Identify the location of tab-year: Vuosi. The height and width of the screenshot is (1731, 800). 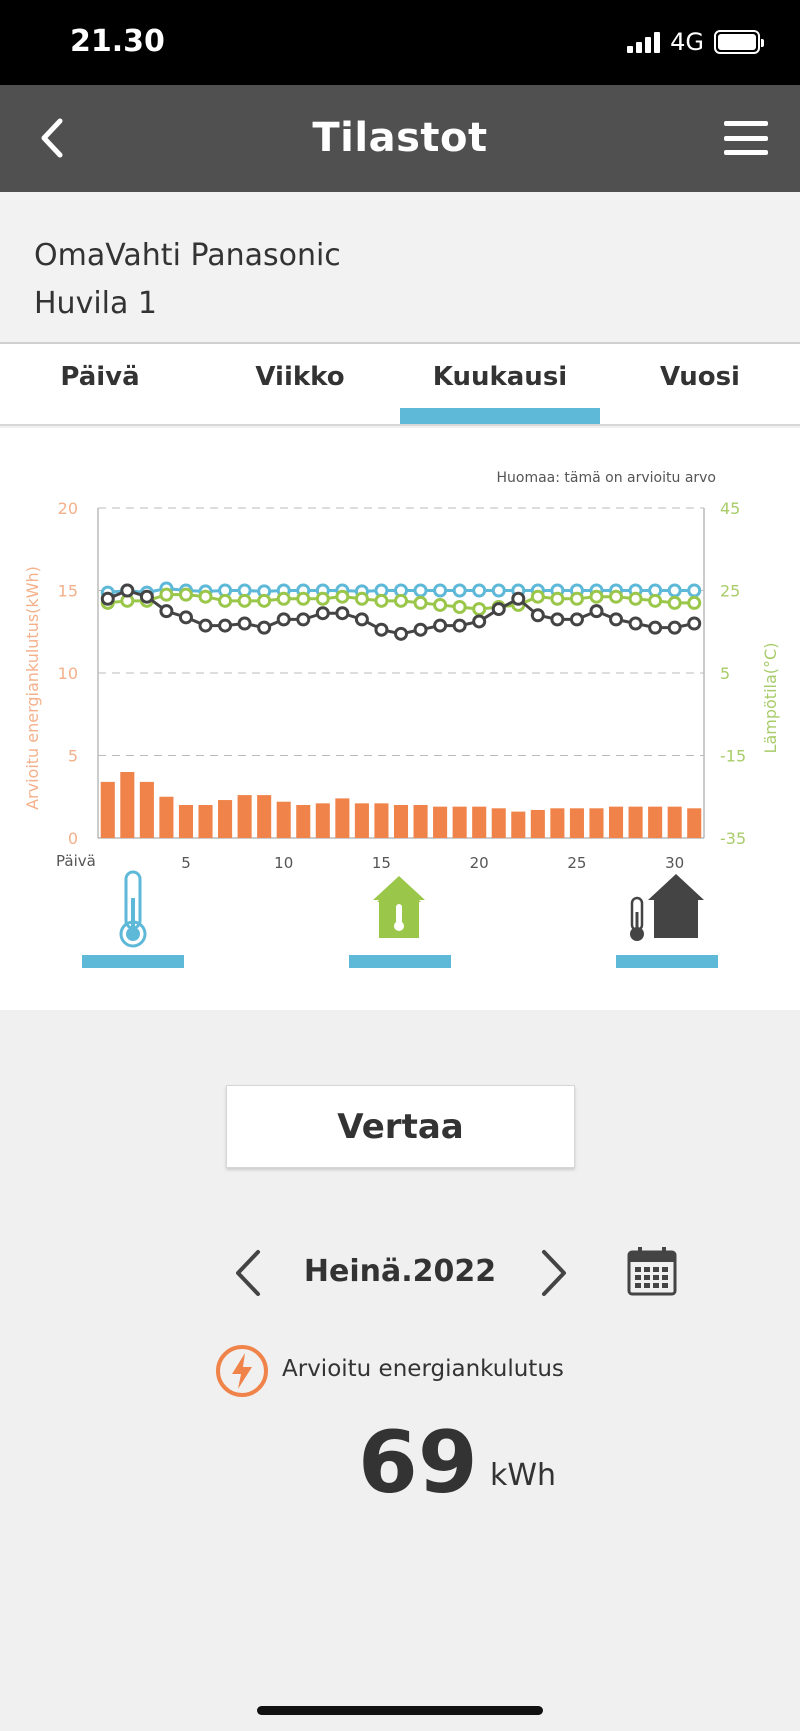
(700, 377).